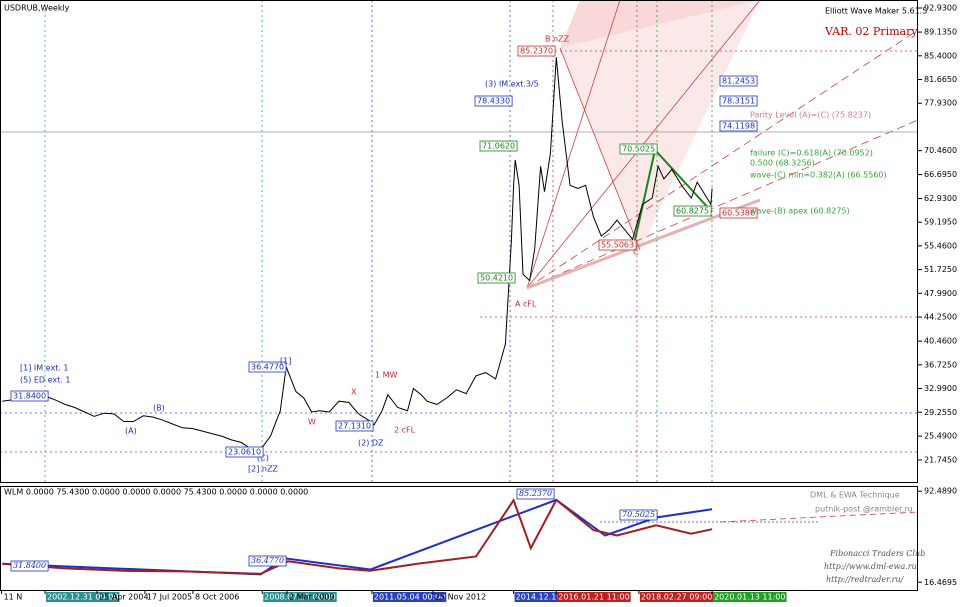 The height and width of the screenshot is (607, 960). What do you see at coordinates (870, 566) in the screenshot?
I see `annotation: http://www.dml-ewa.ru` at bounding box center [870, 566].